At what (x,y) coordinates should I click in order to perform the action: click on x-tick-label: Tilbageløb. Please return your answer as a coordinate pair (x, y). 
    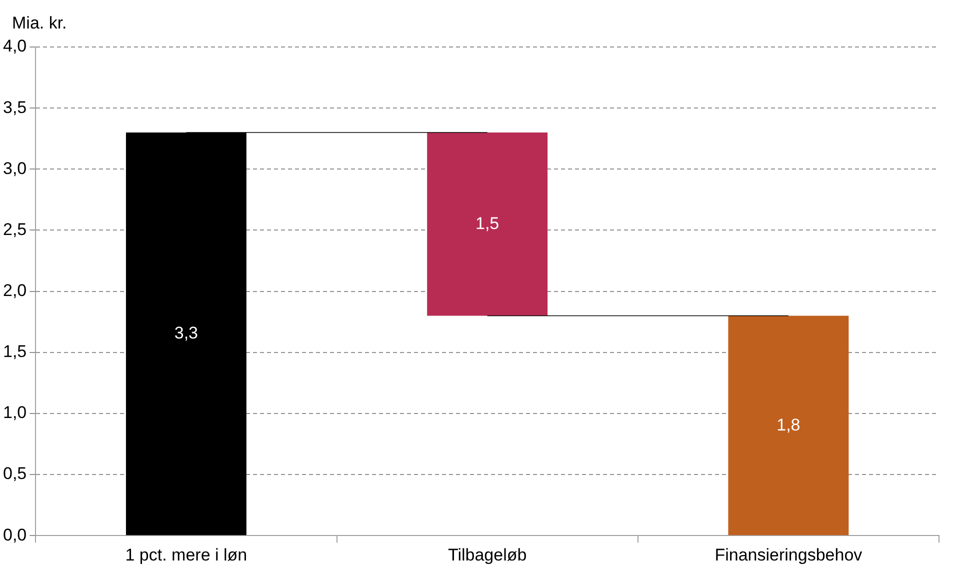
    Looking at the image, I should click on (487, 554).